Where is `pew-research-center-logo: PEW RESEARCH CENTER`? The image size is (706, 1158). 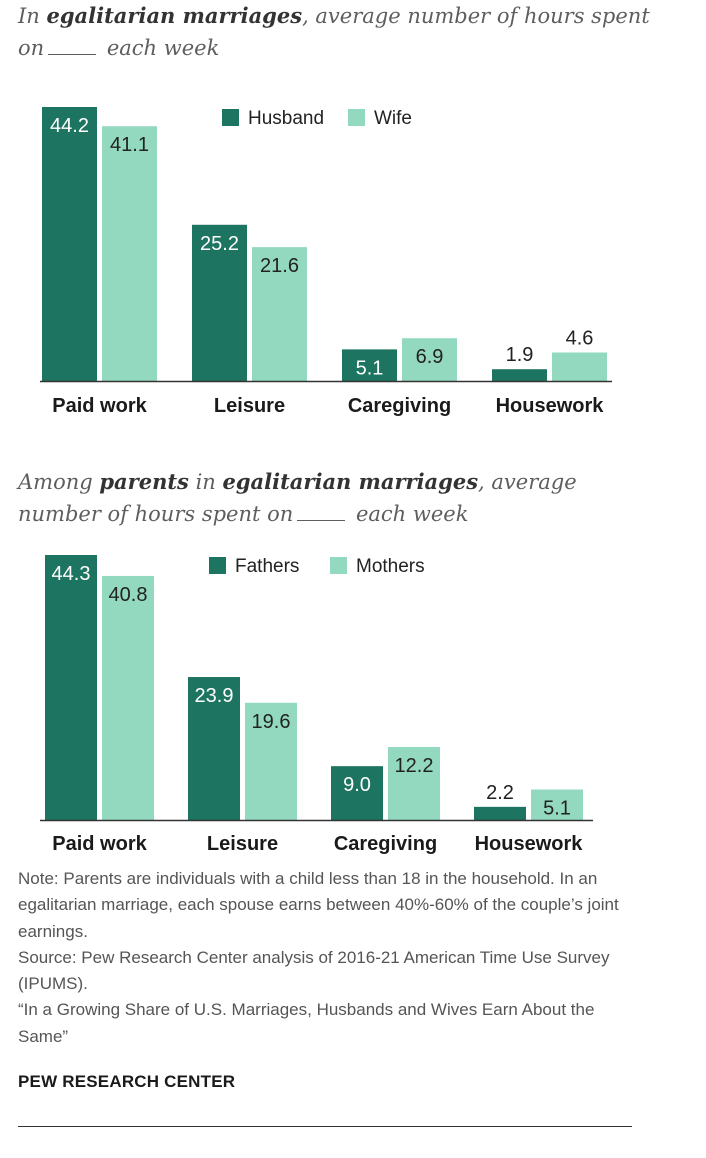
pew-research-center-logo: PEW RESEARCH CENTER is located at coordinates (127, 1081).